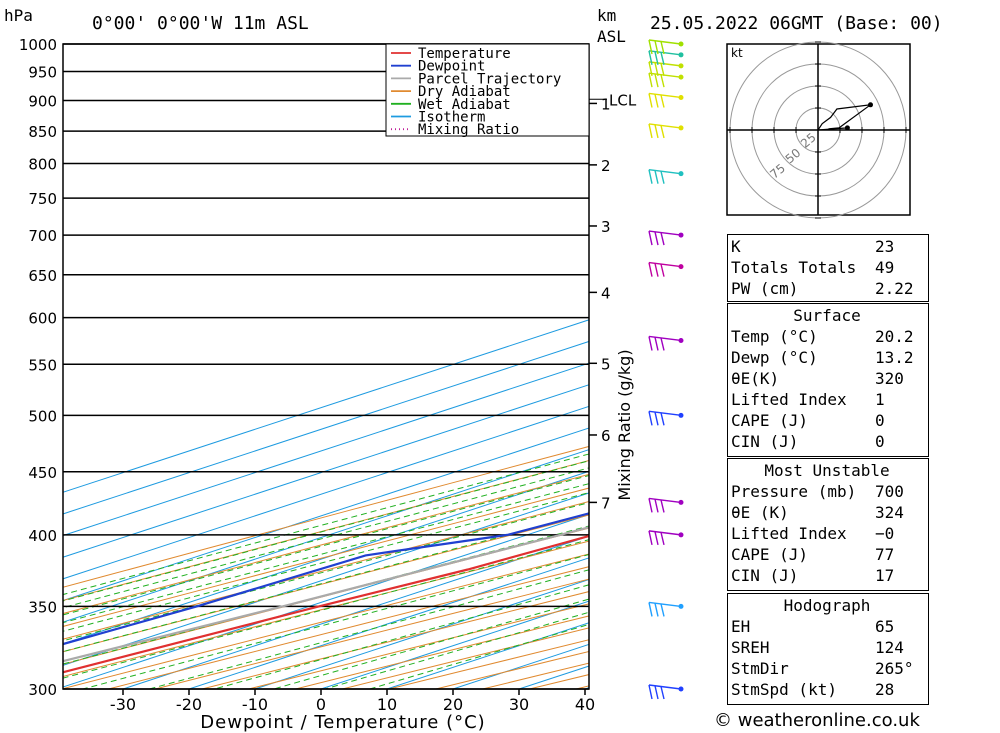 Image resolution: width=1000 pixels, height=733 pixels. What do you see at coordinates (827, 575) in the screenshot?
I see `mu-row: CIN (J) 17` at bounding box center [827, 575].